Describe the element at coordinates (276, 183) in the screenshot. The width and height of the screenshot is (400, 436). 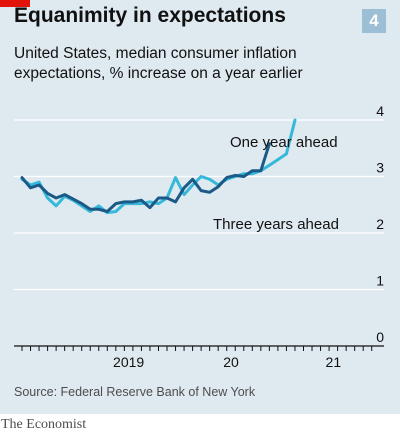
I see `series-annotations: One year ahead Three years ahead` at that location.